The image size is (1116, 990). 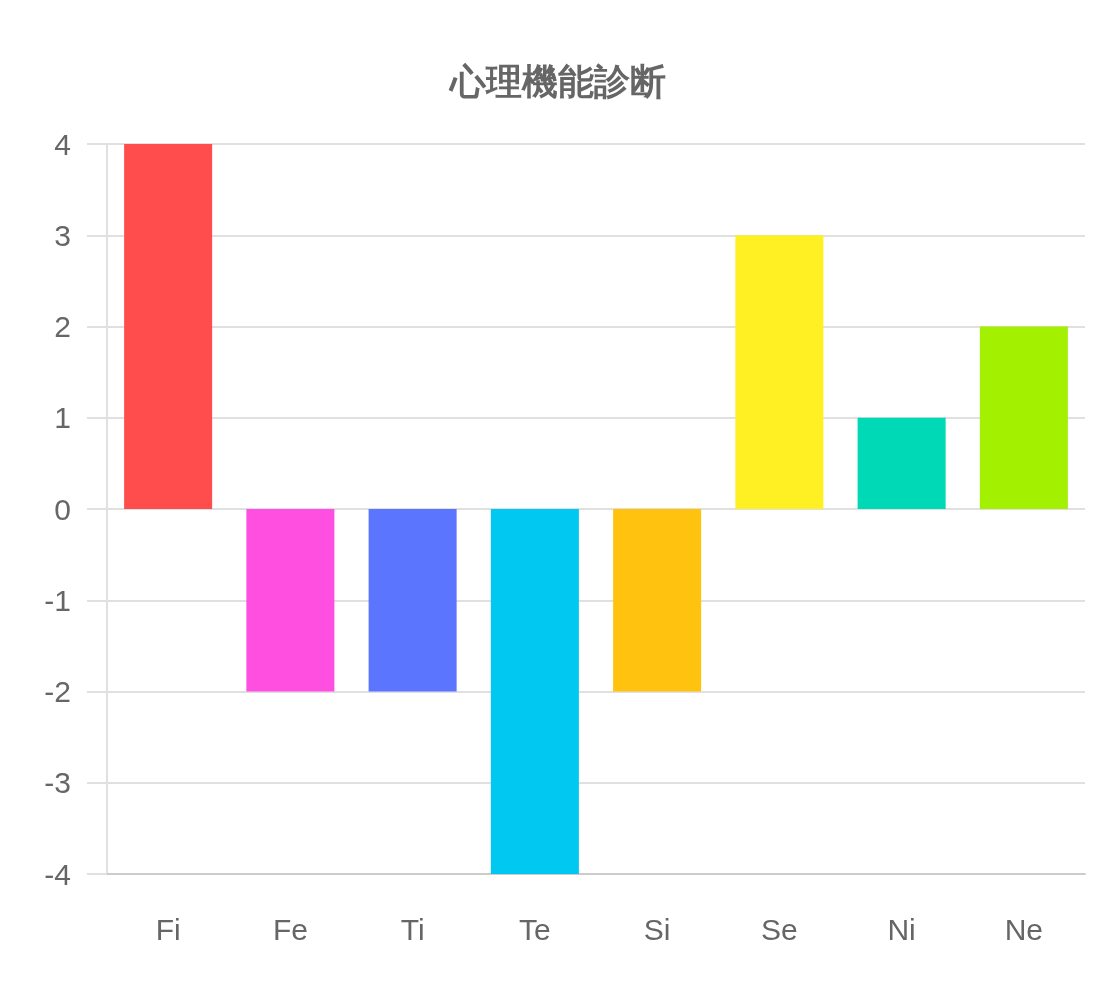 I want to click on y-tick-label: -4, so click(x=57, y=874).